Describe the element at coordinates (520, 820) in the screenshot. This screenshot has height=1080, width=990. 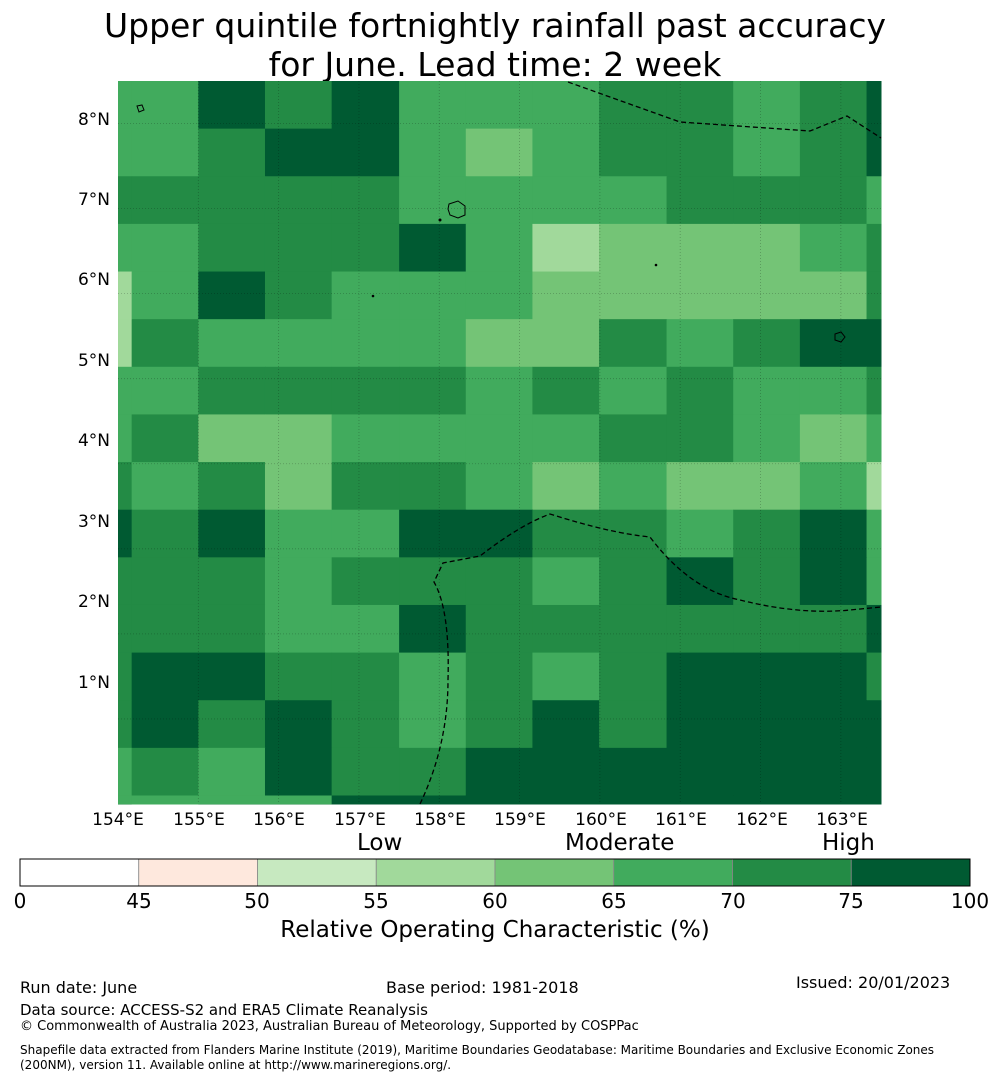
I see `lon-label-159e: 159°E` at that location.